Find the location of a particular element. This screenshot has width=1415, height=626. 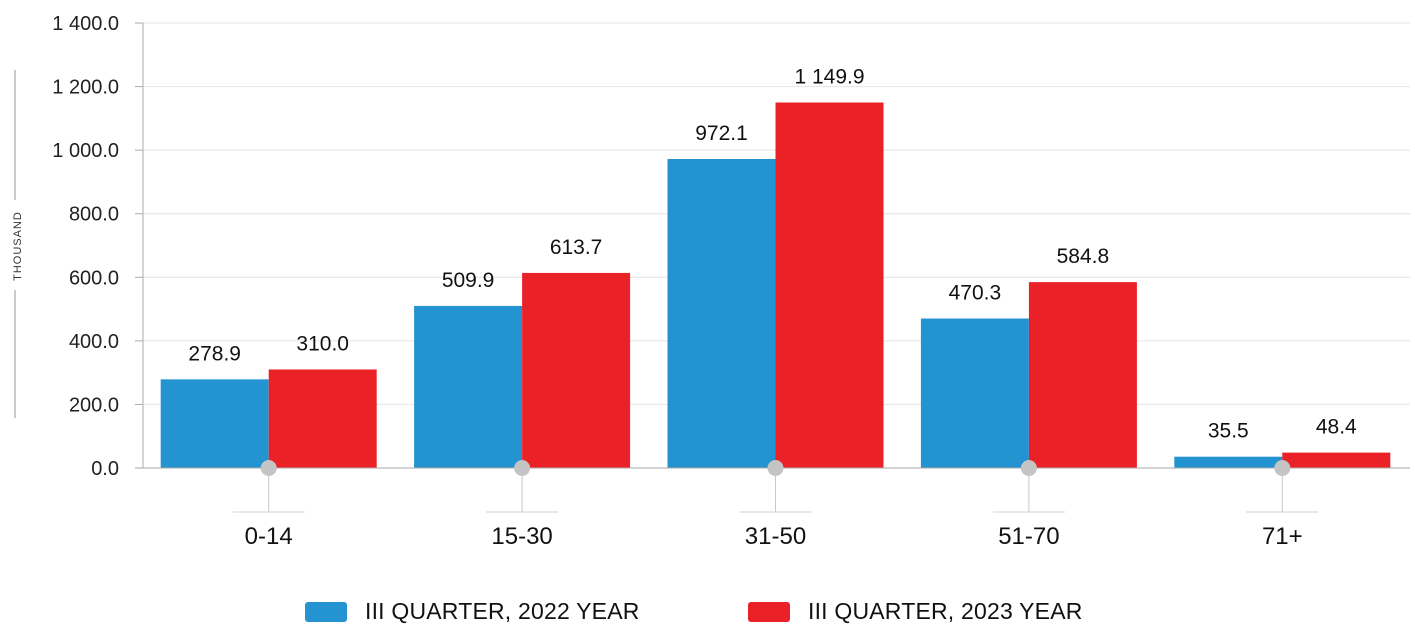

y-tick-label: 200.0 is located at coordinates (94, 405).